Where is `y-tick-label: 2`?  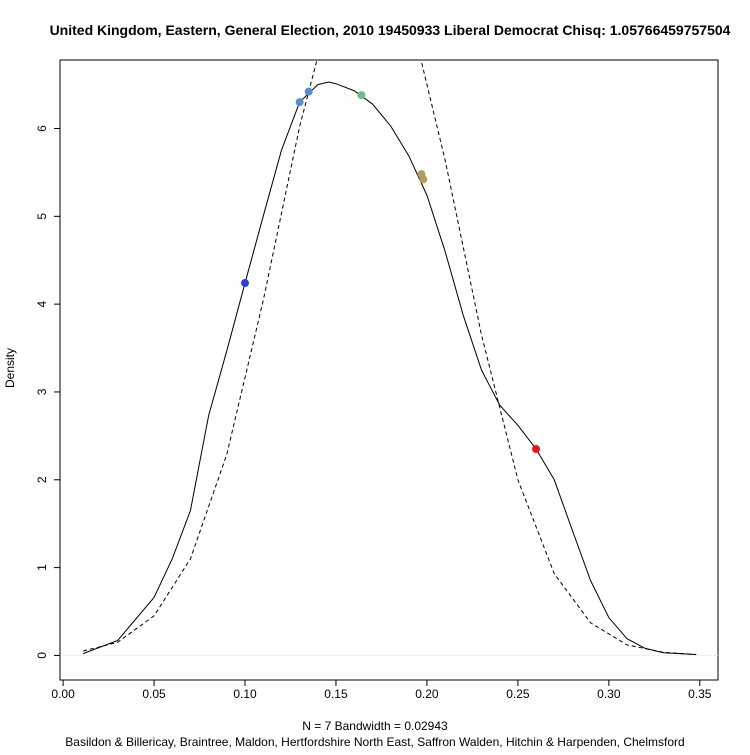
y-tick-label: 2 is located at coordinates (42, 479).